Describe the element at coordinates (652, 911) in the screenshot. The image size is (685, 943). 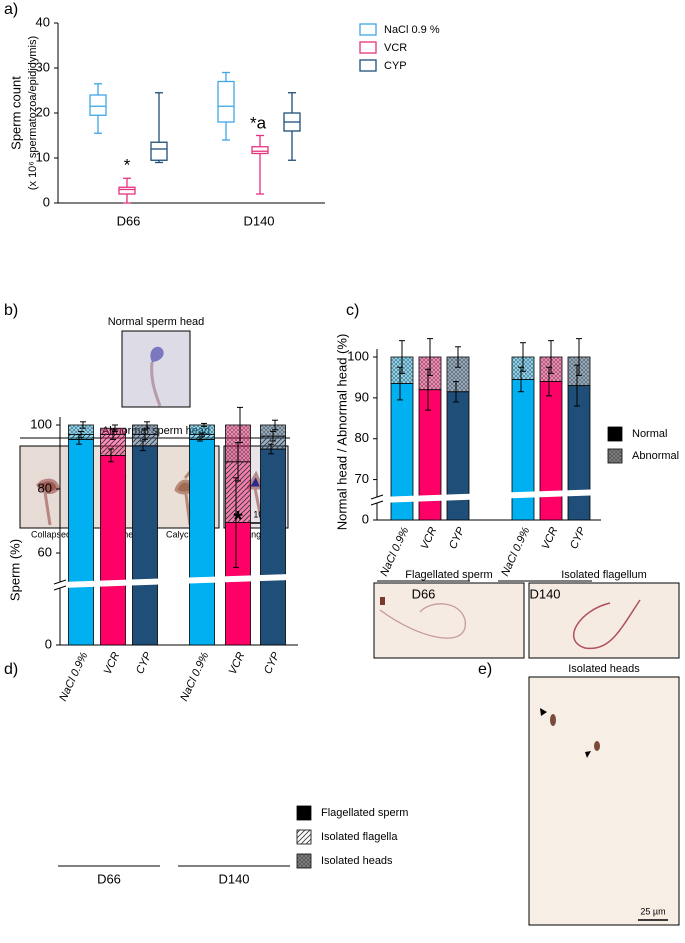
I see `scale-label: 25 µm` at that location.